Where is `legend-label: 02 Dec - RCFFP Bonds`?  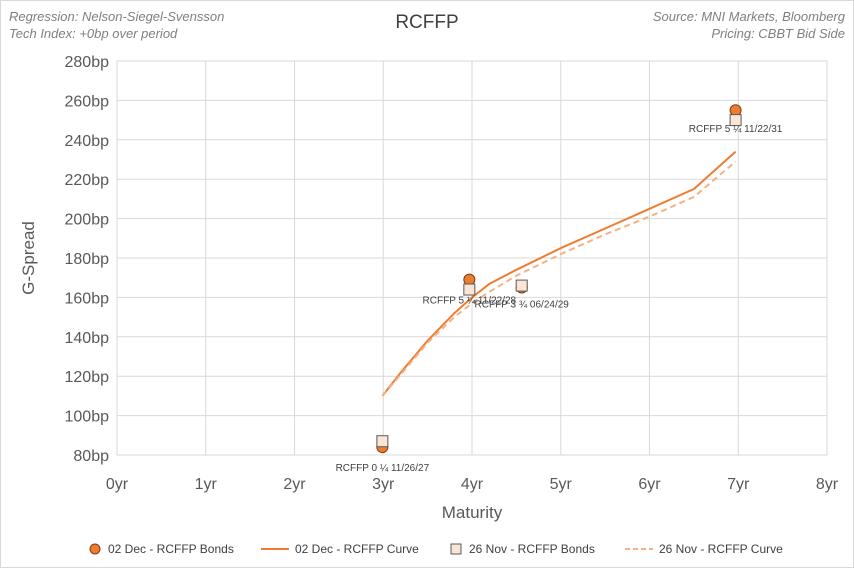 legend-label: 02 Dec - RCFFP Bonds is located at coordinates (171, 549).